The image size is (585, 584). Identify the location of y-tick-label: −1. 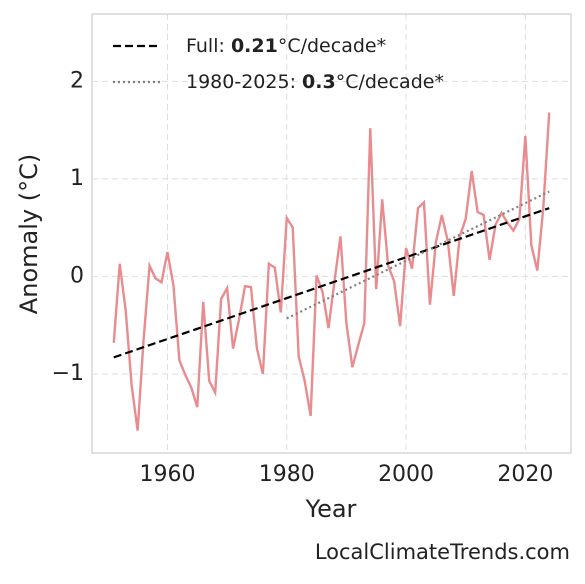
(68, 373).